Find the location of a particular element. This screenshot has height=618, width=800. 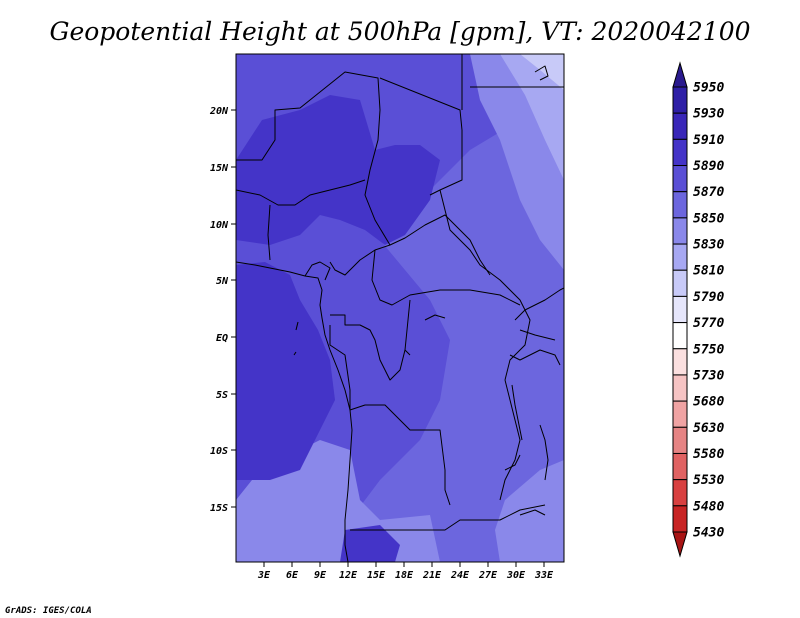

colorbar-label: 5630 is located at coordinates (708, 428).